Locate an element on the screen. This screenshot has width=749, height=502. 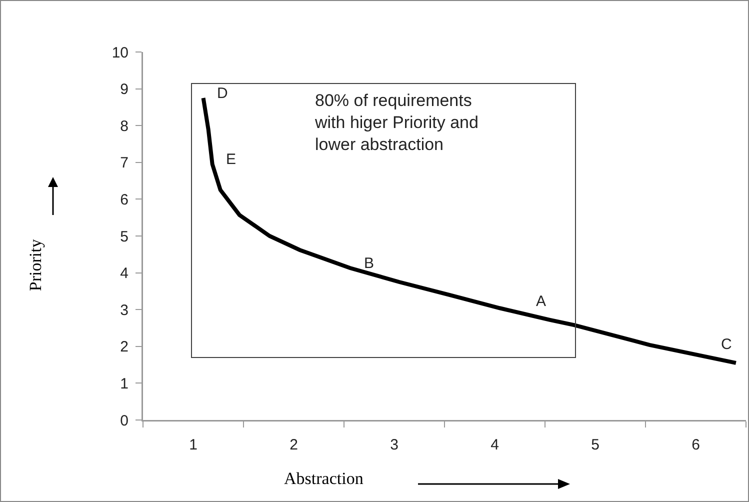
x-tick-label: 1 is located at coordinates (193, 445).